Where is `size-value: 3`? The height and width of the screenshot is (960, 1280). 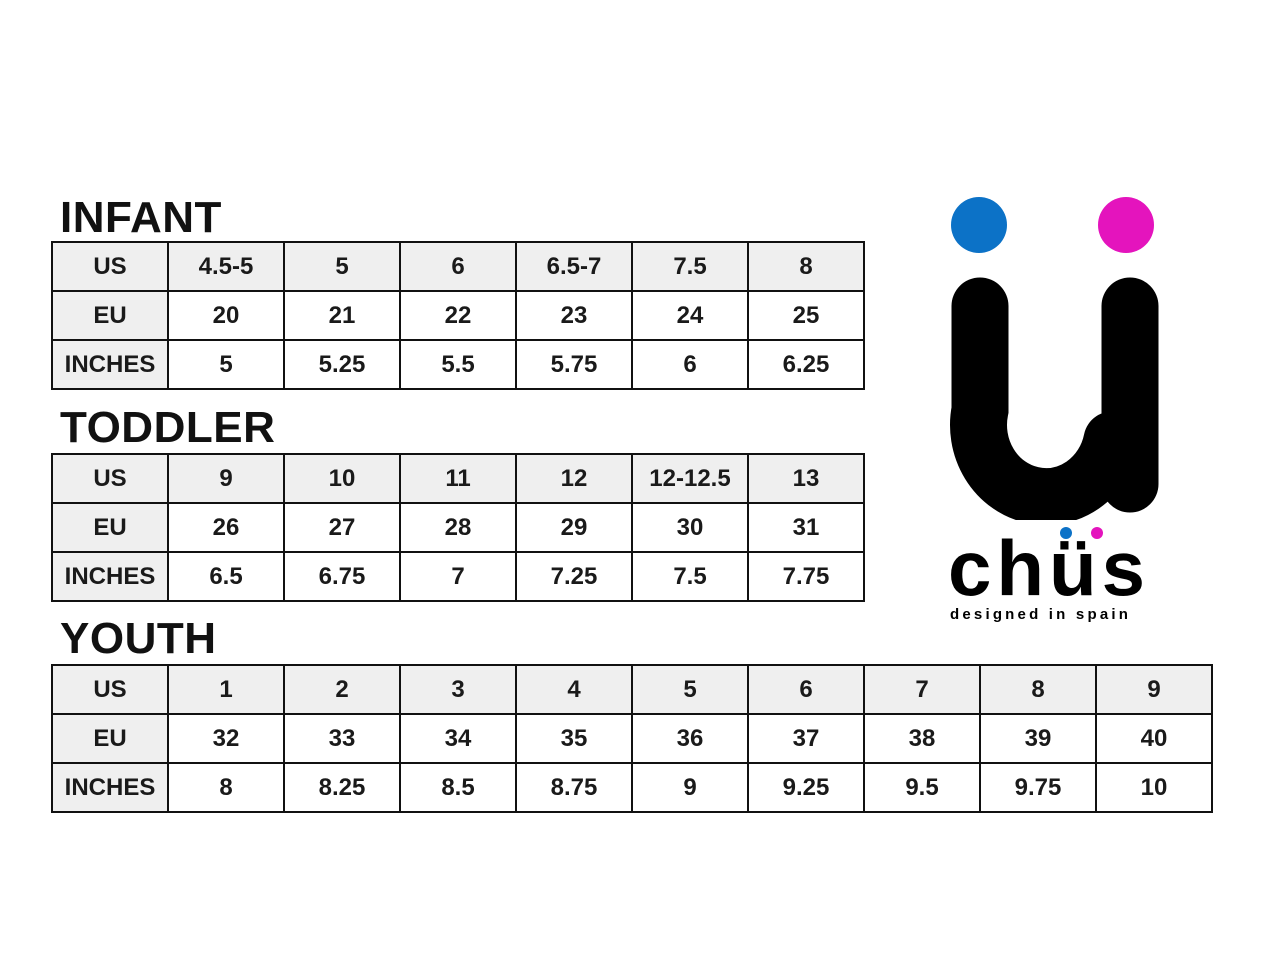 size-value: 3 is located at coordinates (458, 689).